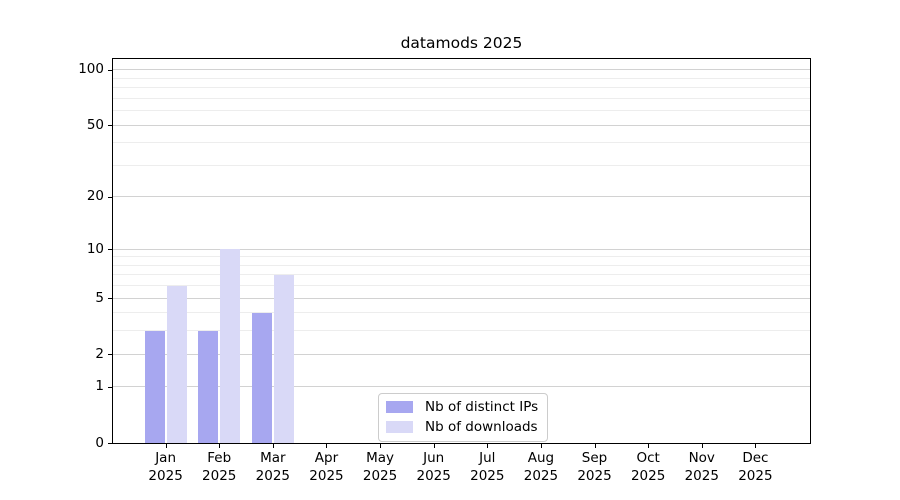 The height and width of the screenshot is (500, 900). I want to click on x-tick-label: May 2025, so click(380, 467).